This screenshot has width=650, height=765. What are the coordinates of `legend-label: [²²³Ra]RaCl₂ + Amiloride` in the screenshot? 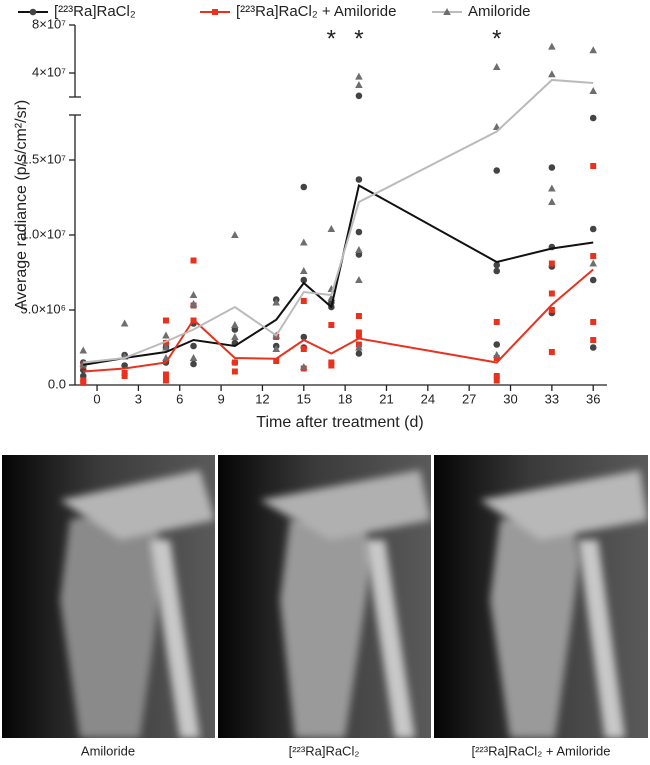 It's located at (316, 11).